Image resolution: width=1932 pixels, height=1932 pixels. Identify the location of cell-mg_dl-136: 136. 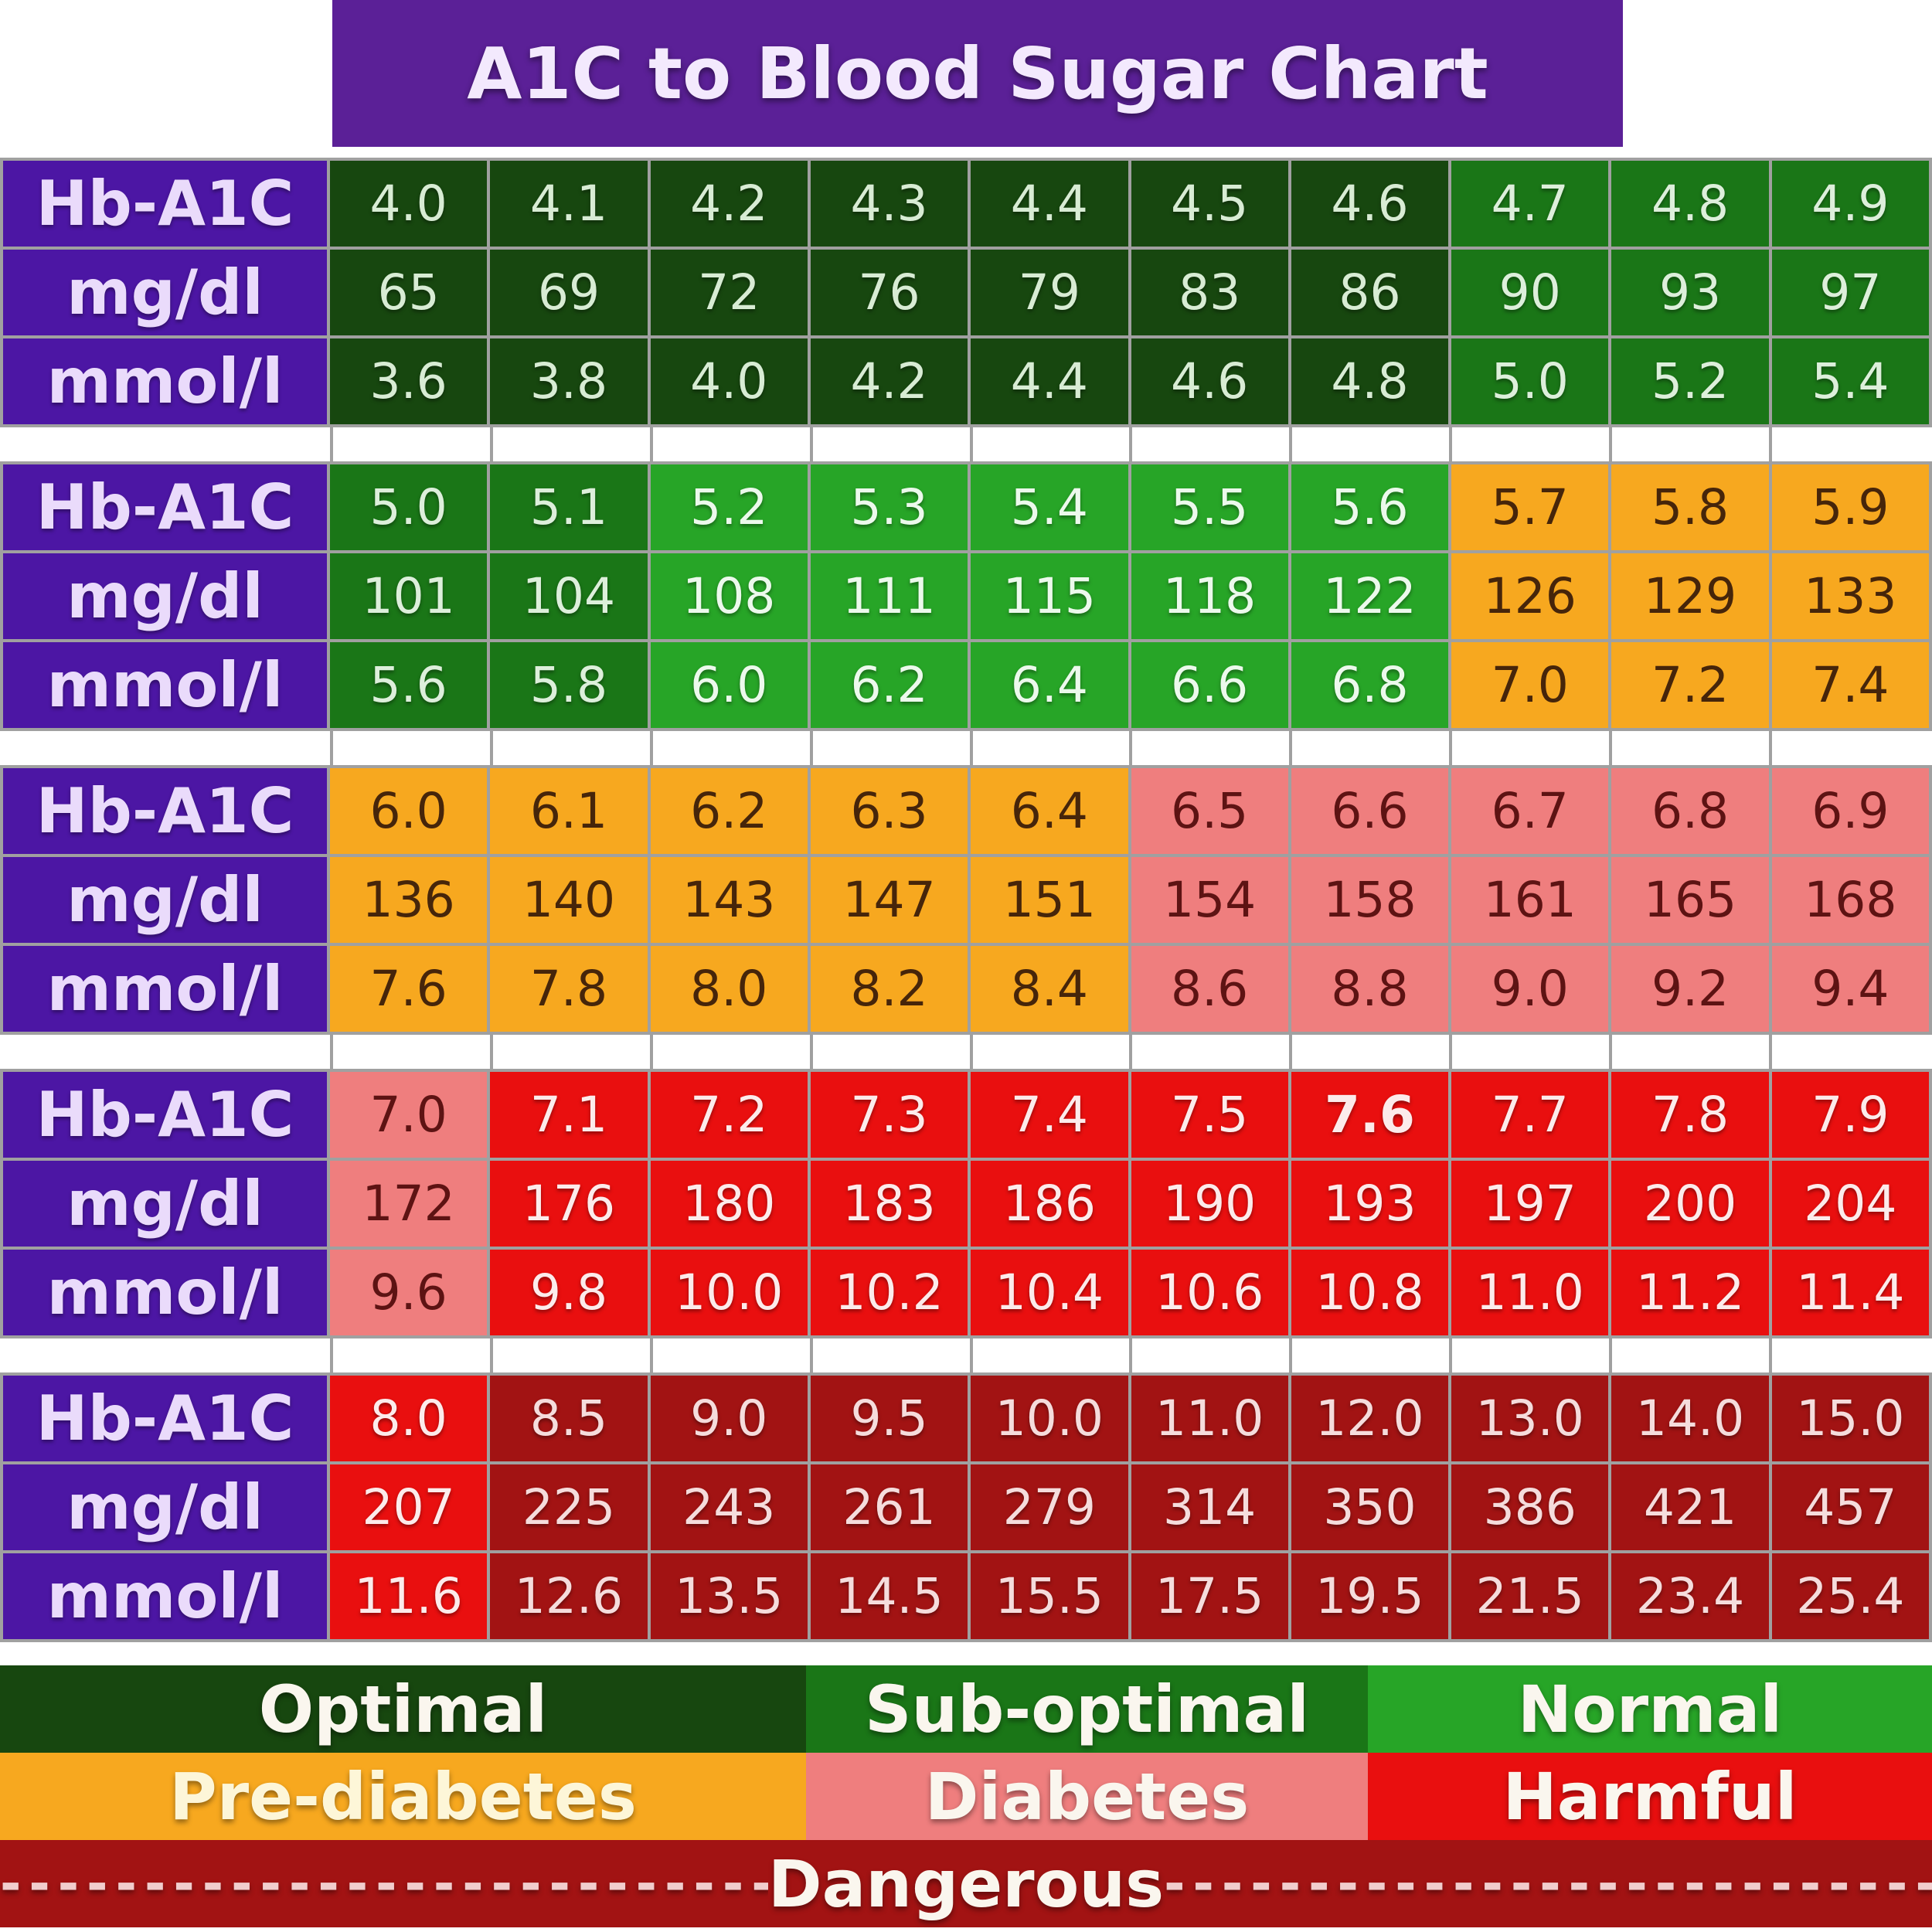
(409, 900).